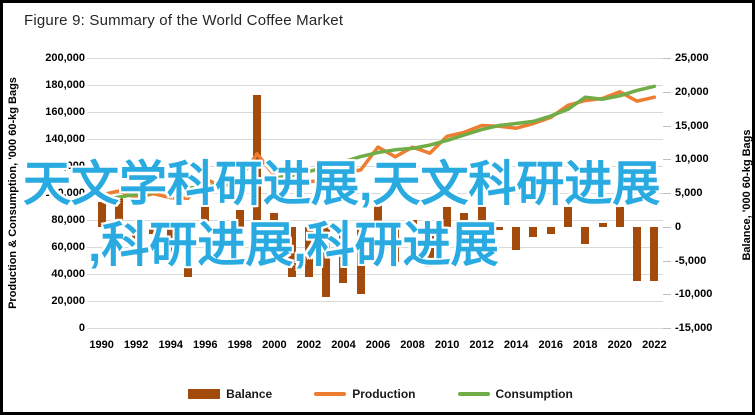 The width and height of the screenshot is (755, 415). Describe the element at coordinates (343, 255) in the screenshot. I see `balance-bar-2004` at that location.